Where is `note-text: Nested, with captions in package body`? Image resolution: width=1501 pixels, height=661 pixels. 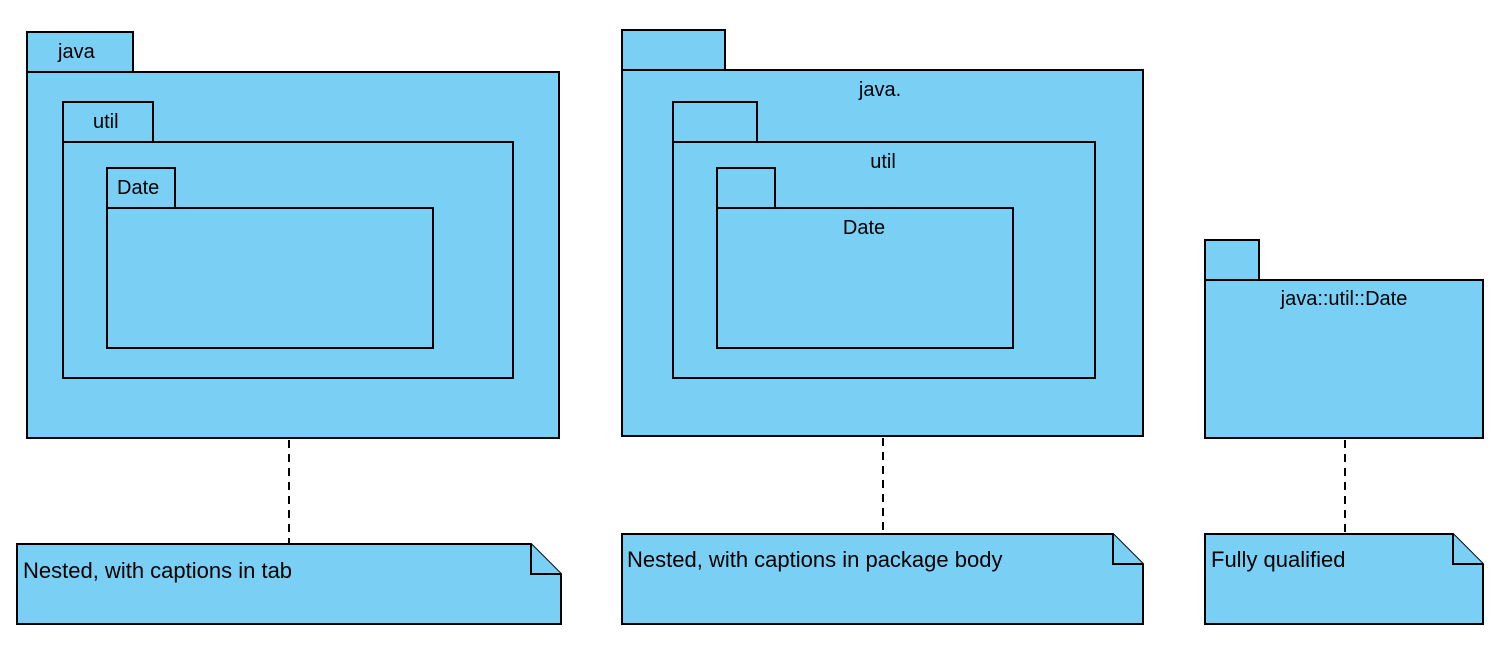
note-text: Nested, with captions in package body is located at coordinates (814, 559).